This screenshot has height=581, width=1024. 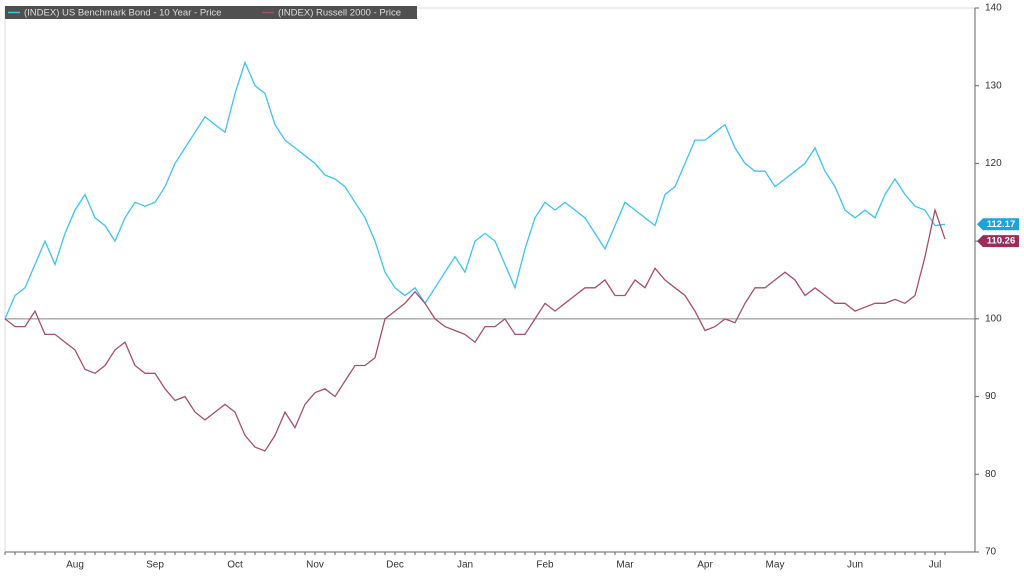 I want to click on x-tick-label: Feb, so click(x=545, y=565).